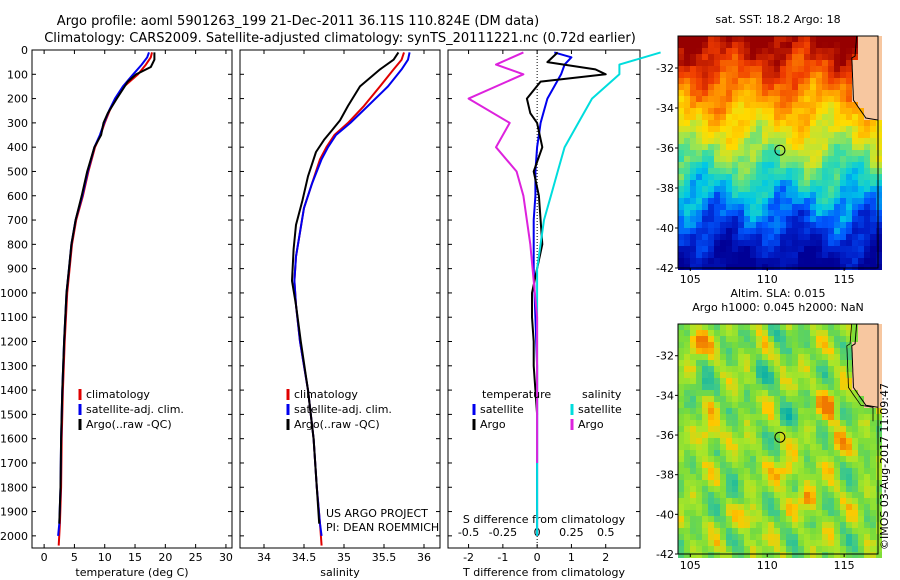  I want to click on y-tick-label: 1300, so click(14, 366).